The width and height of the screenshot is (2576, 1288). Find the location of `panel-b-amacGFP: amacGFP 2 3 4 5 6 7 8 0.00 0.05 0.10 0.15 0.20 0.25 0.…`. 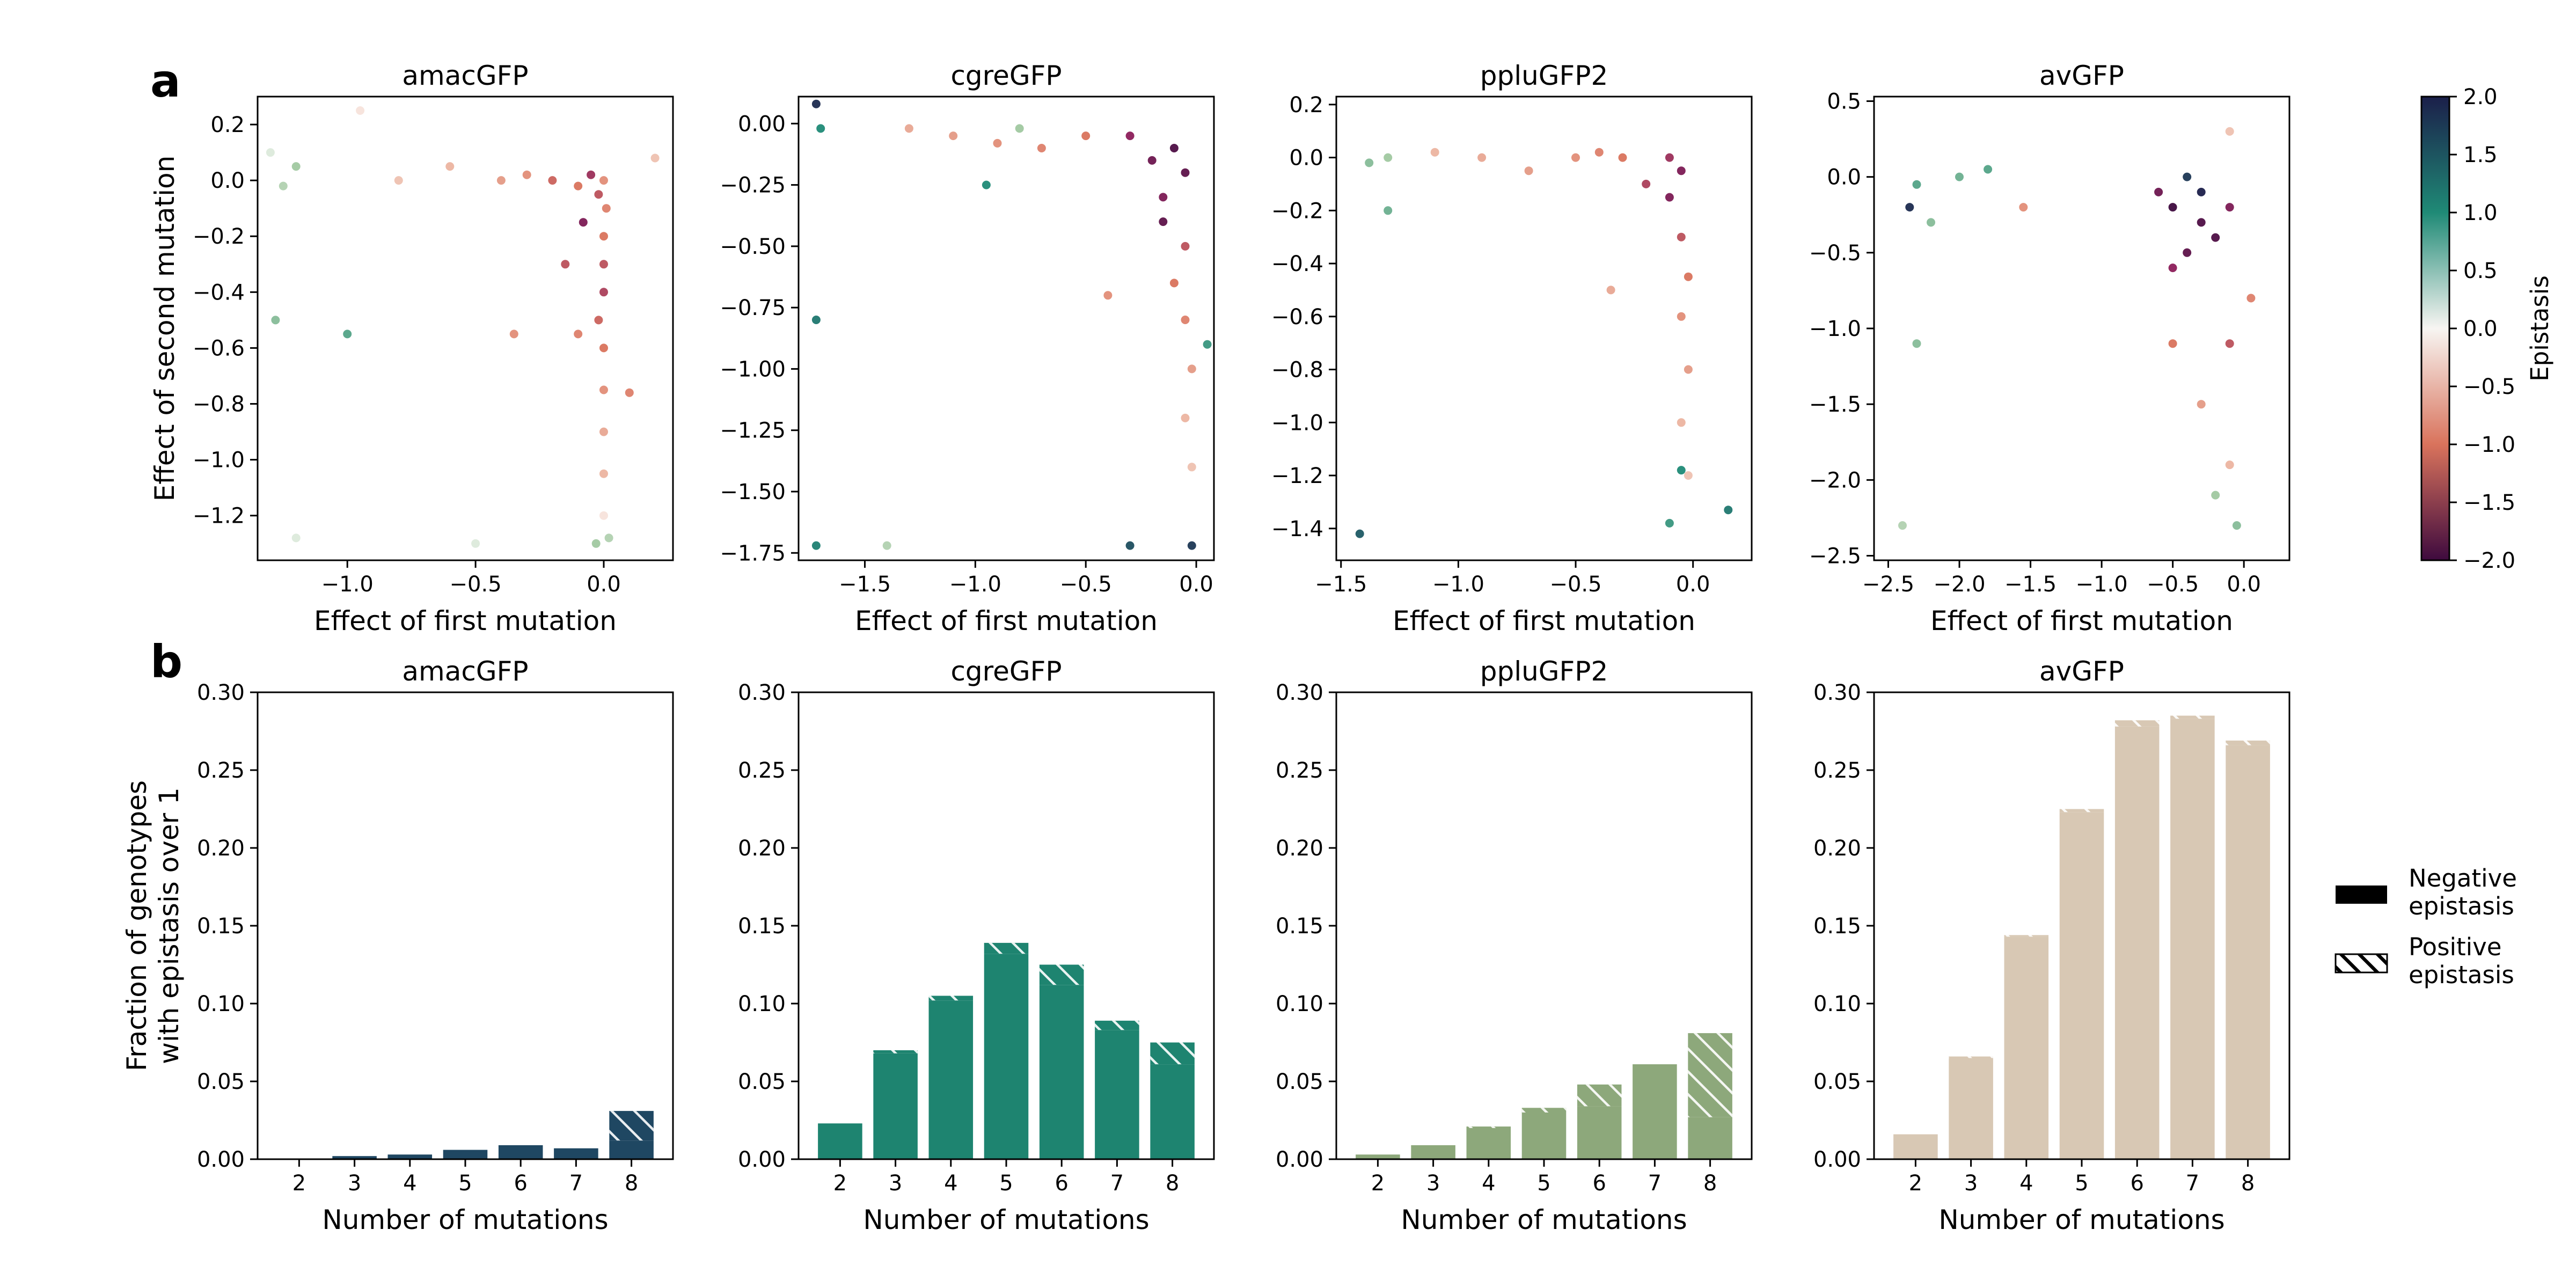

panel-b-amacGFP: amacGFP 2 3 4 5 6 7 8 0.00 0.05 0.10 0.15 0.20 0.25 0.… is located at coordinates (397, 945).